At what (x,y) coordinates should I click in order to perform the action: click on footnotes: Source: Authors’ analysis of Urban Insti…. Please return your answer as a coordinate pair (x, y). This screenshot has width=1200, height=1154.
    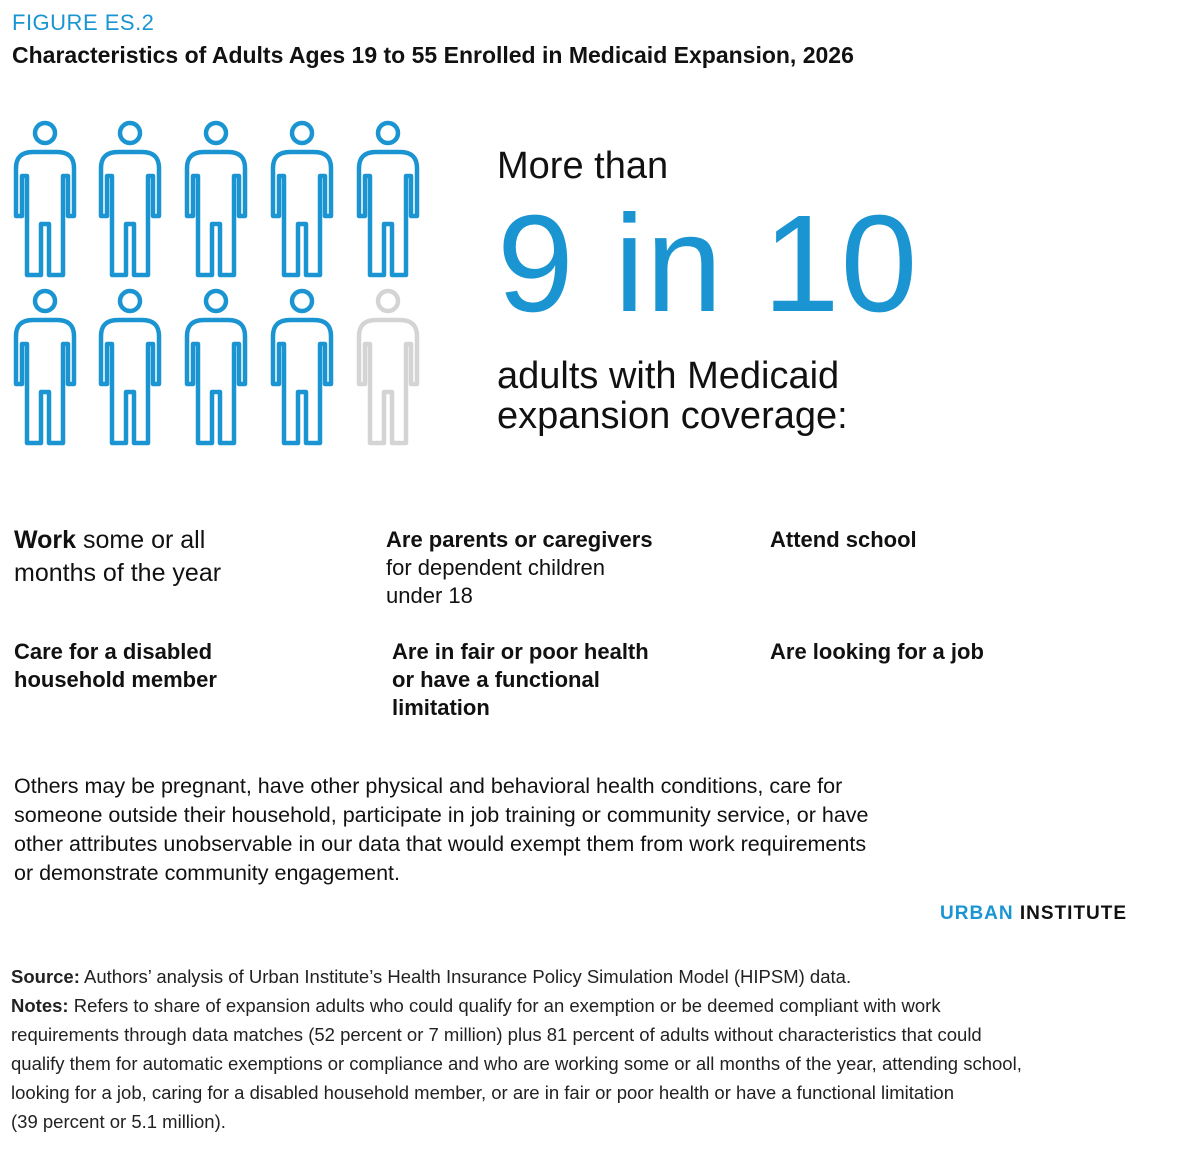
    Looking at the image, I should click on (598, 1049).